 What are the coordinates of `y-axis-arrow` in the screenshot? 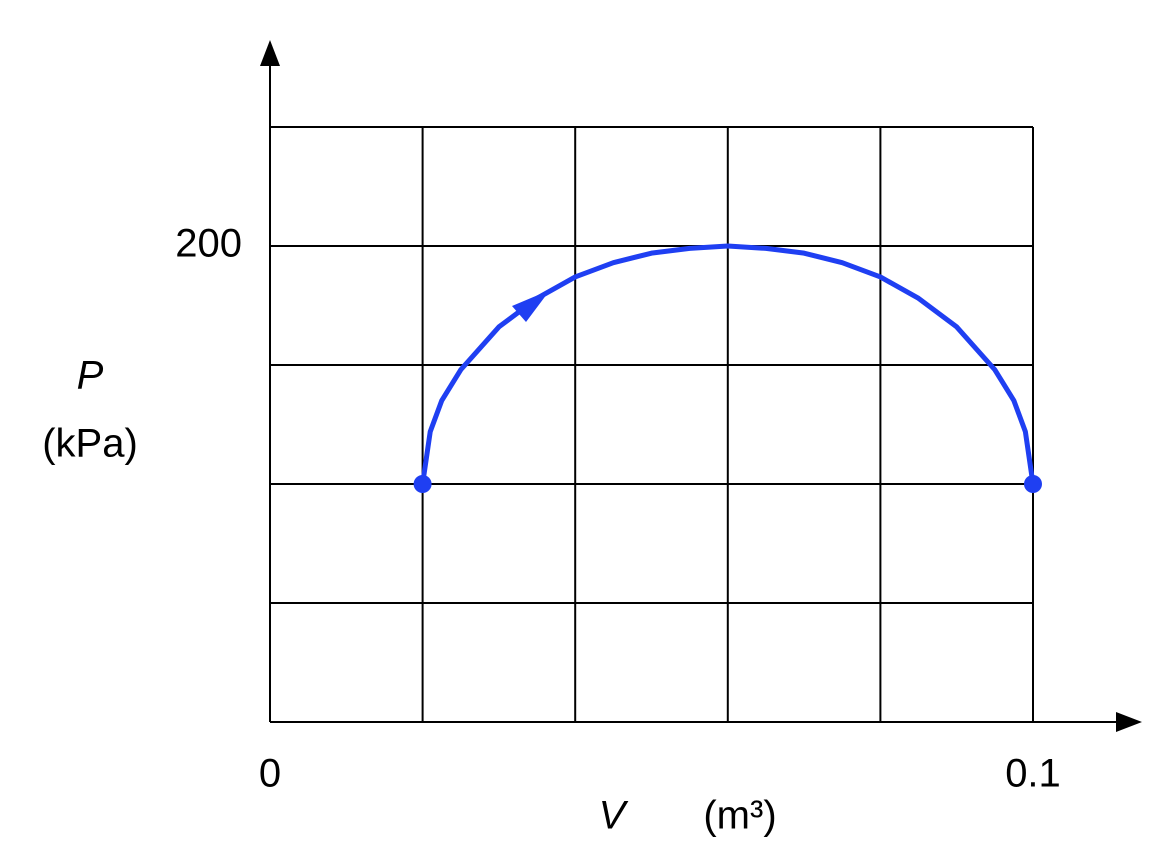 It's located at (270, 53).